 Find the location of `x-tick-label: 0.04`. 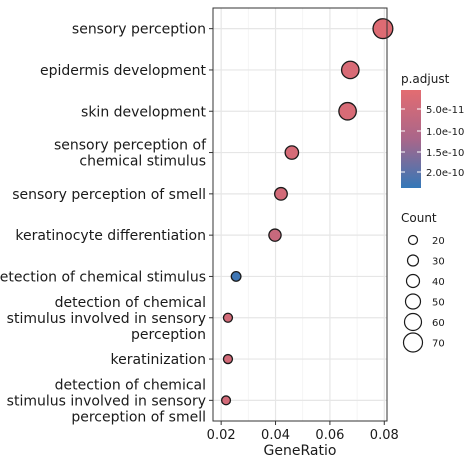

x-tick-label: 0.04 is located at coordinates (275, 435).